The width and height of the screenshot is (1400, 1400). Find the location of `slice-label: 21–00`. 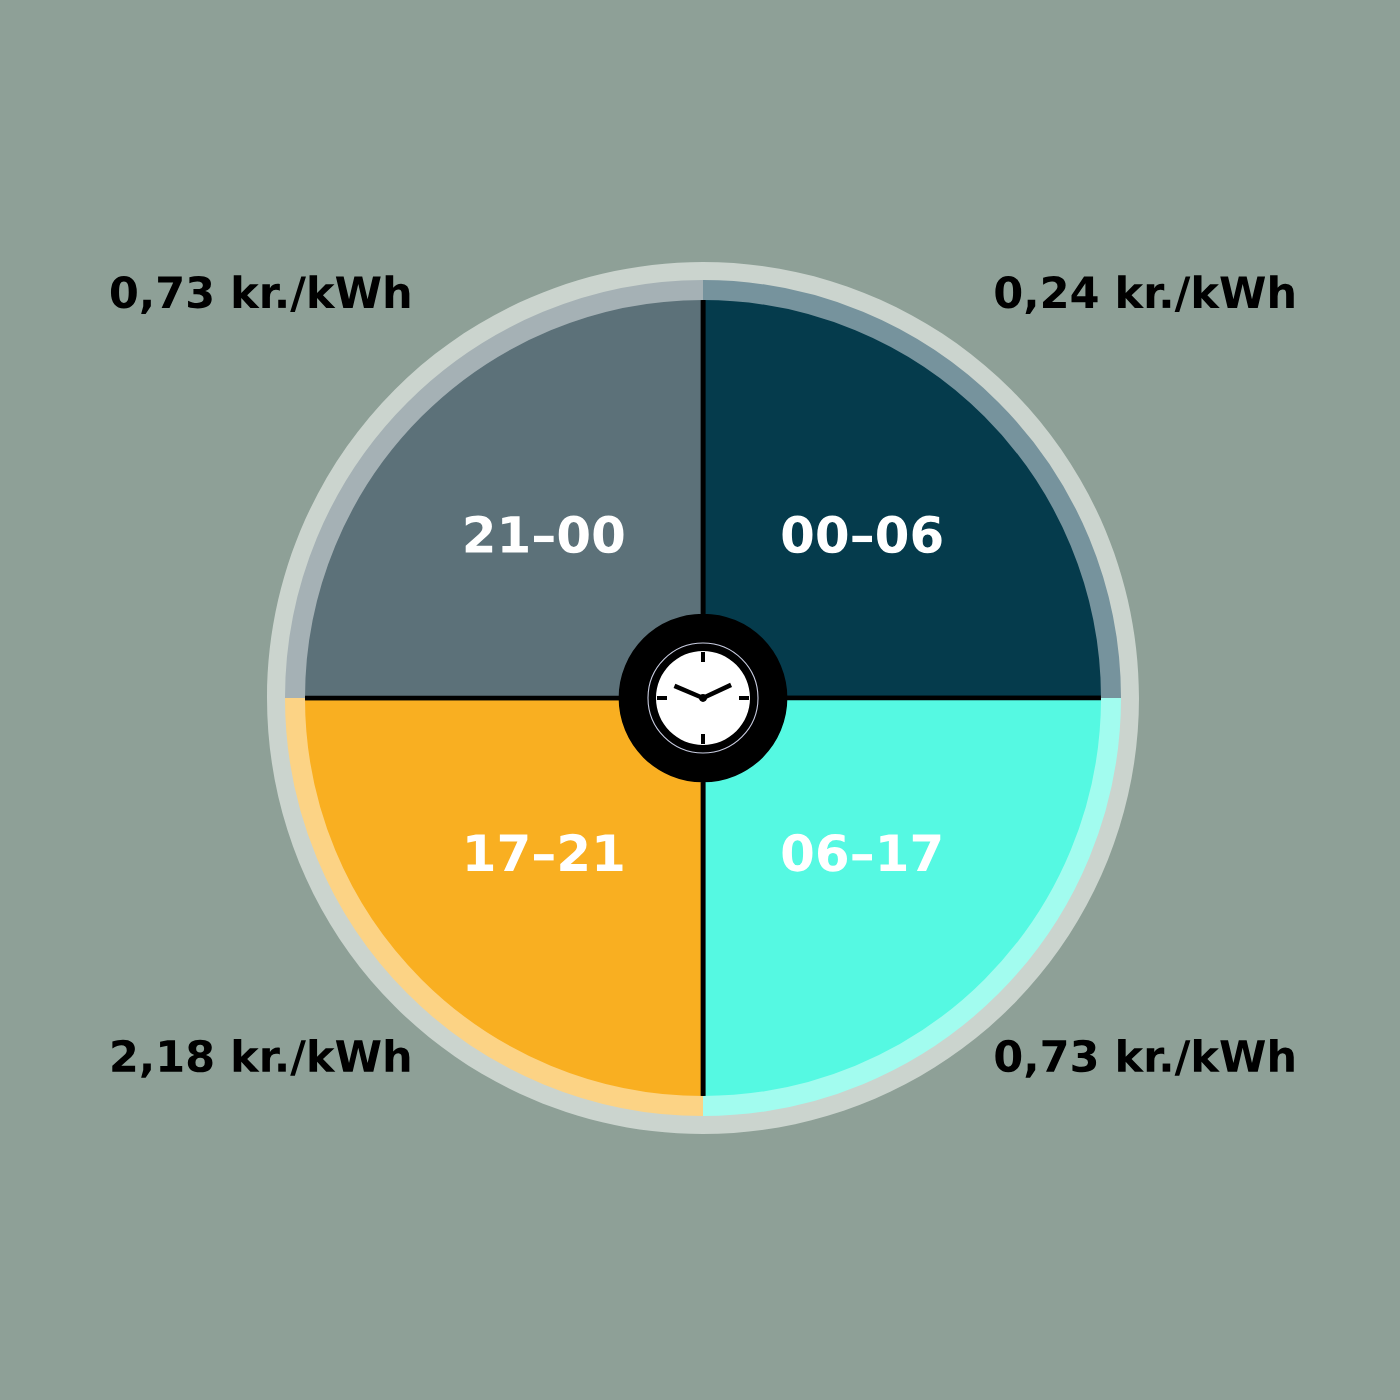

slice-label: 21–00 is located at coordinates (544, 534).